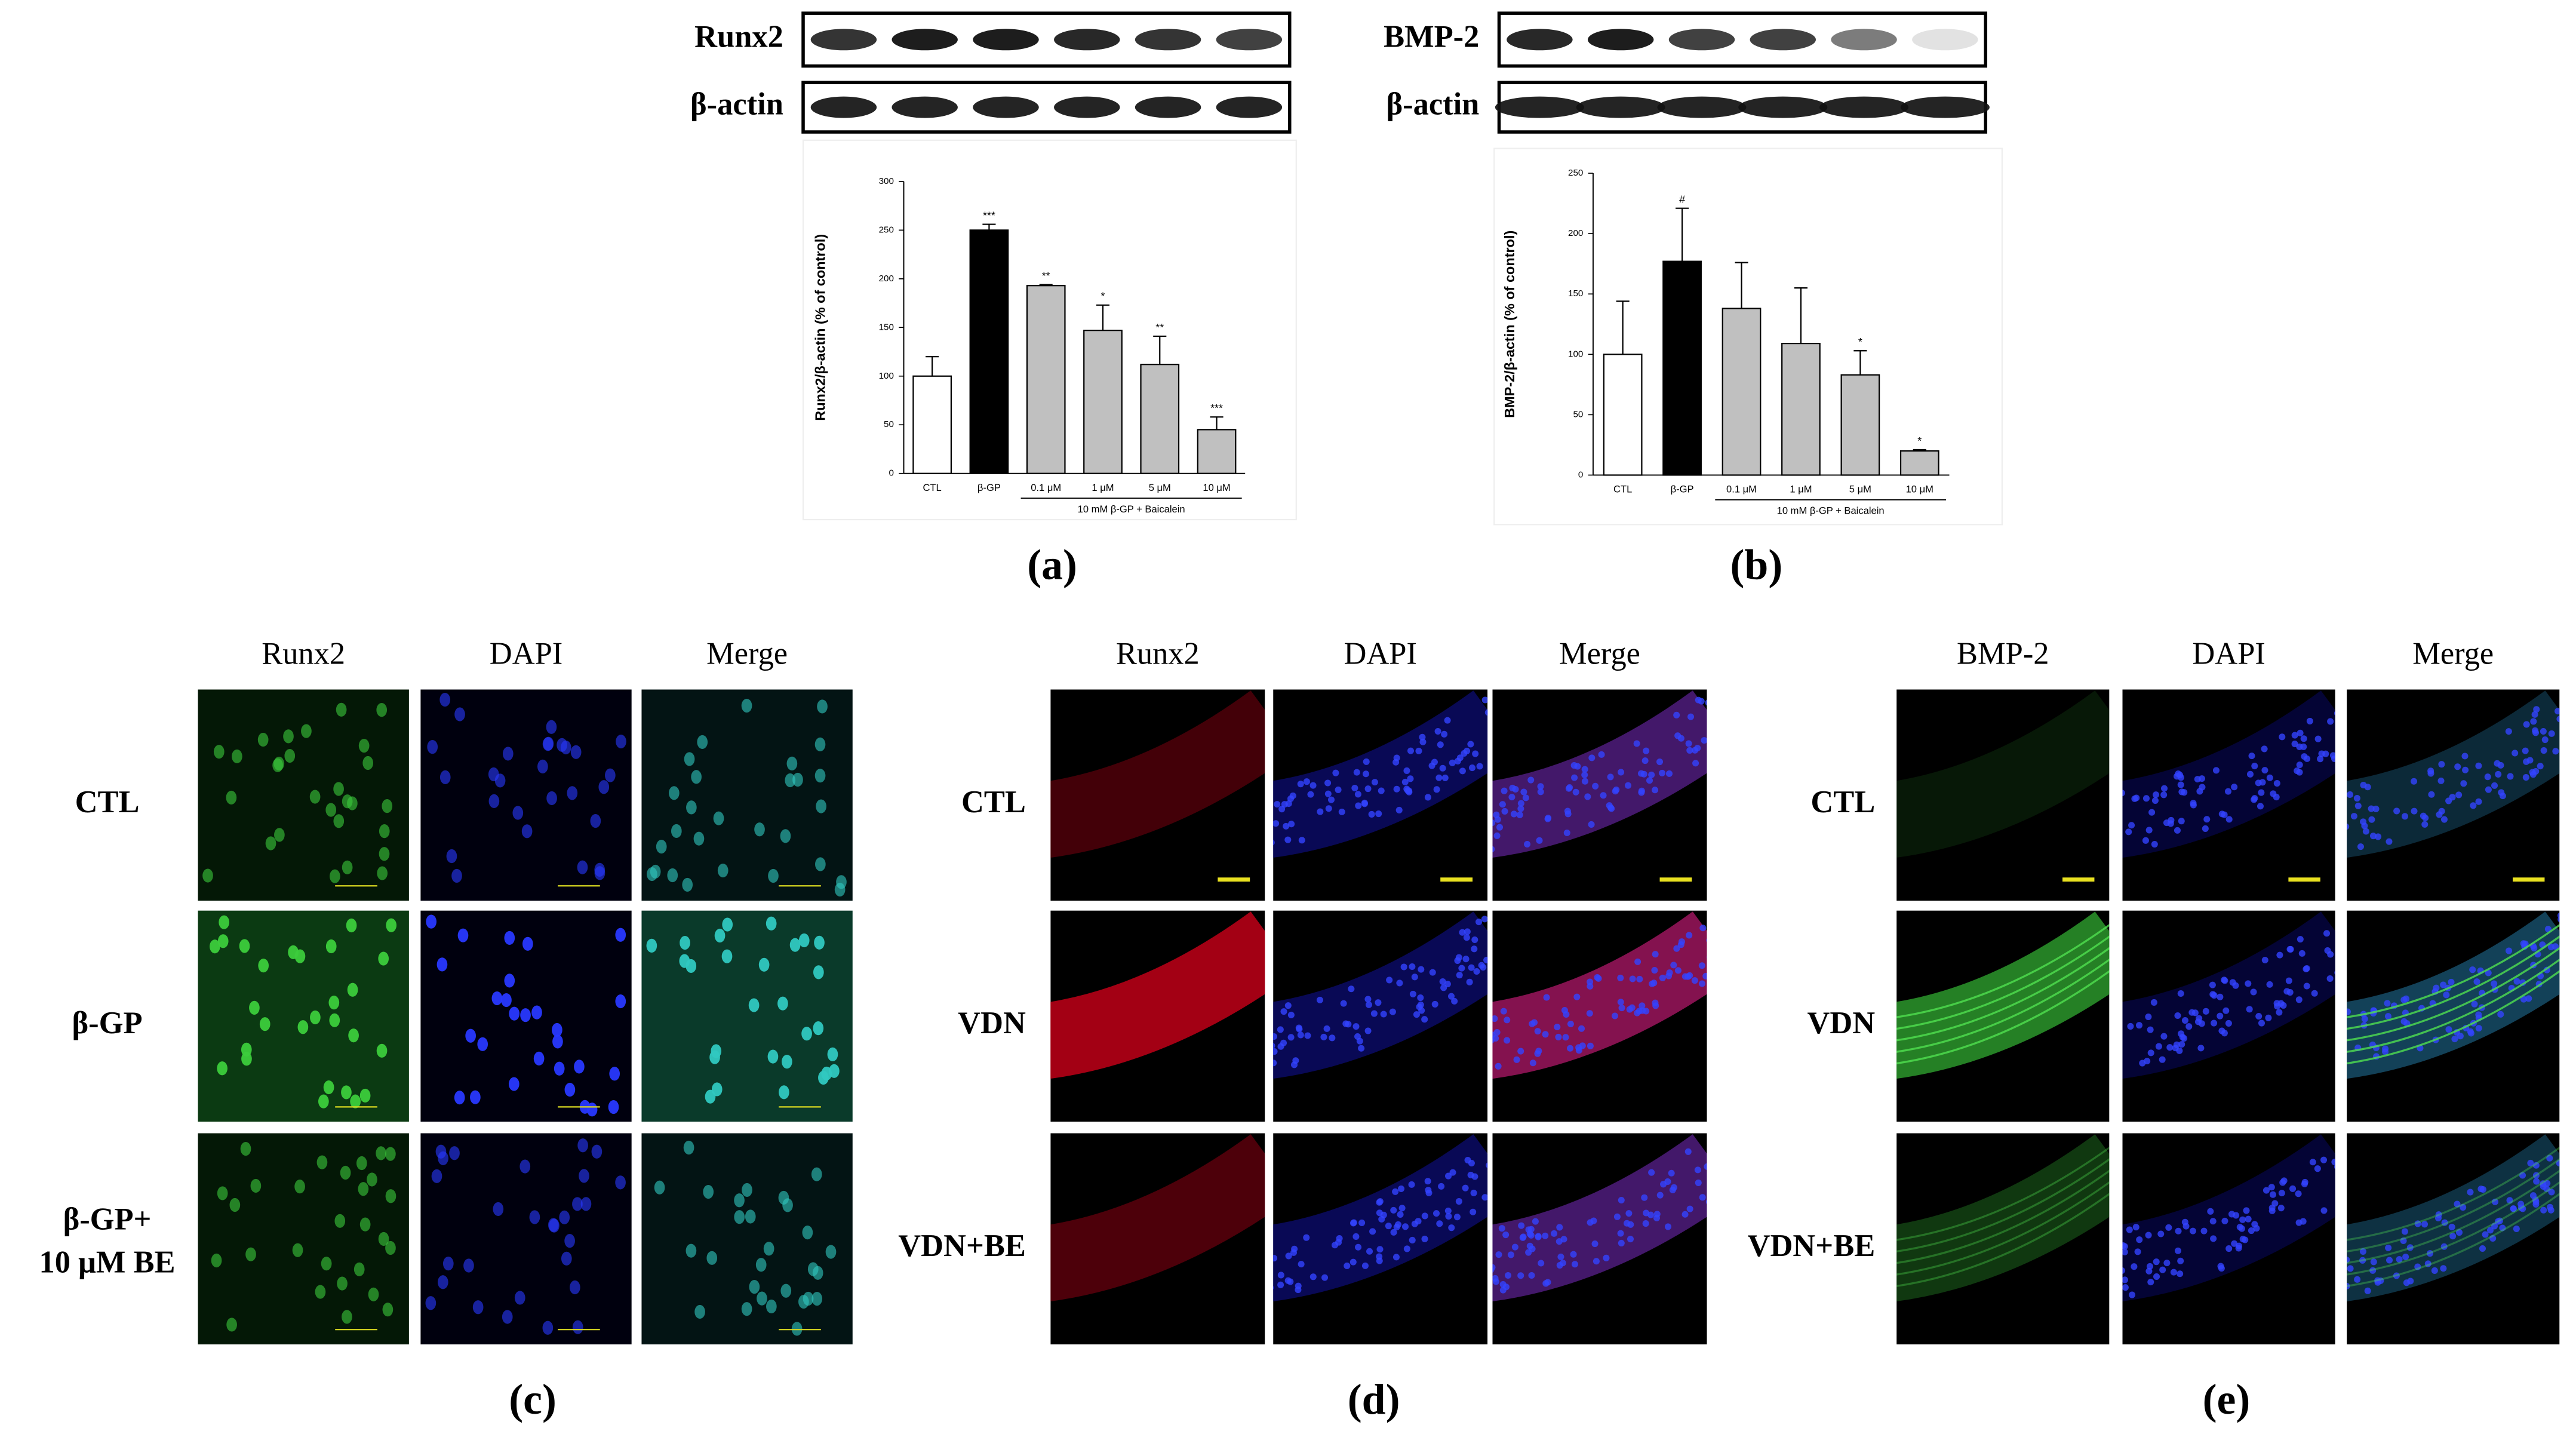 The height and width of the screenshot is (1431, 2576). I want to click on significance-label: **, so click(1159, 327).